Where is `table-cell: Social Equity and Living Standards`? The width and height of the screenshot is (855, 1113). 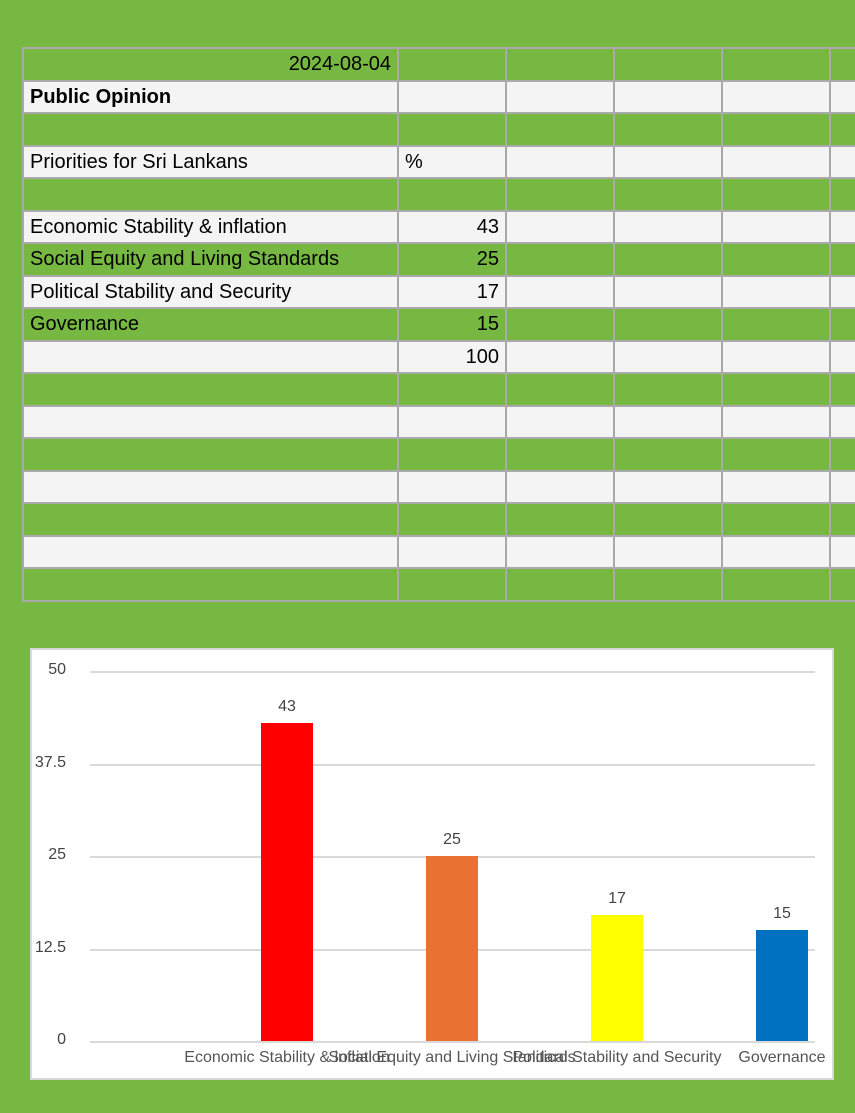
table-cell: Social Equity and Living Standards is located at coordinates (211, 260).